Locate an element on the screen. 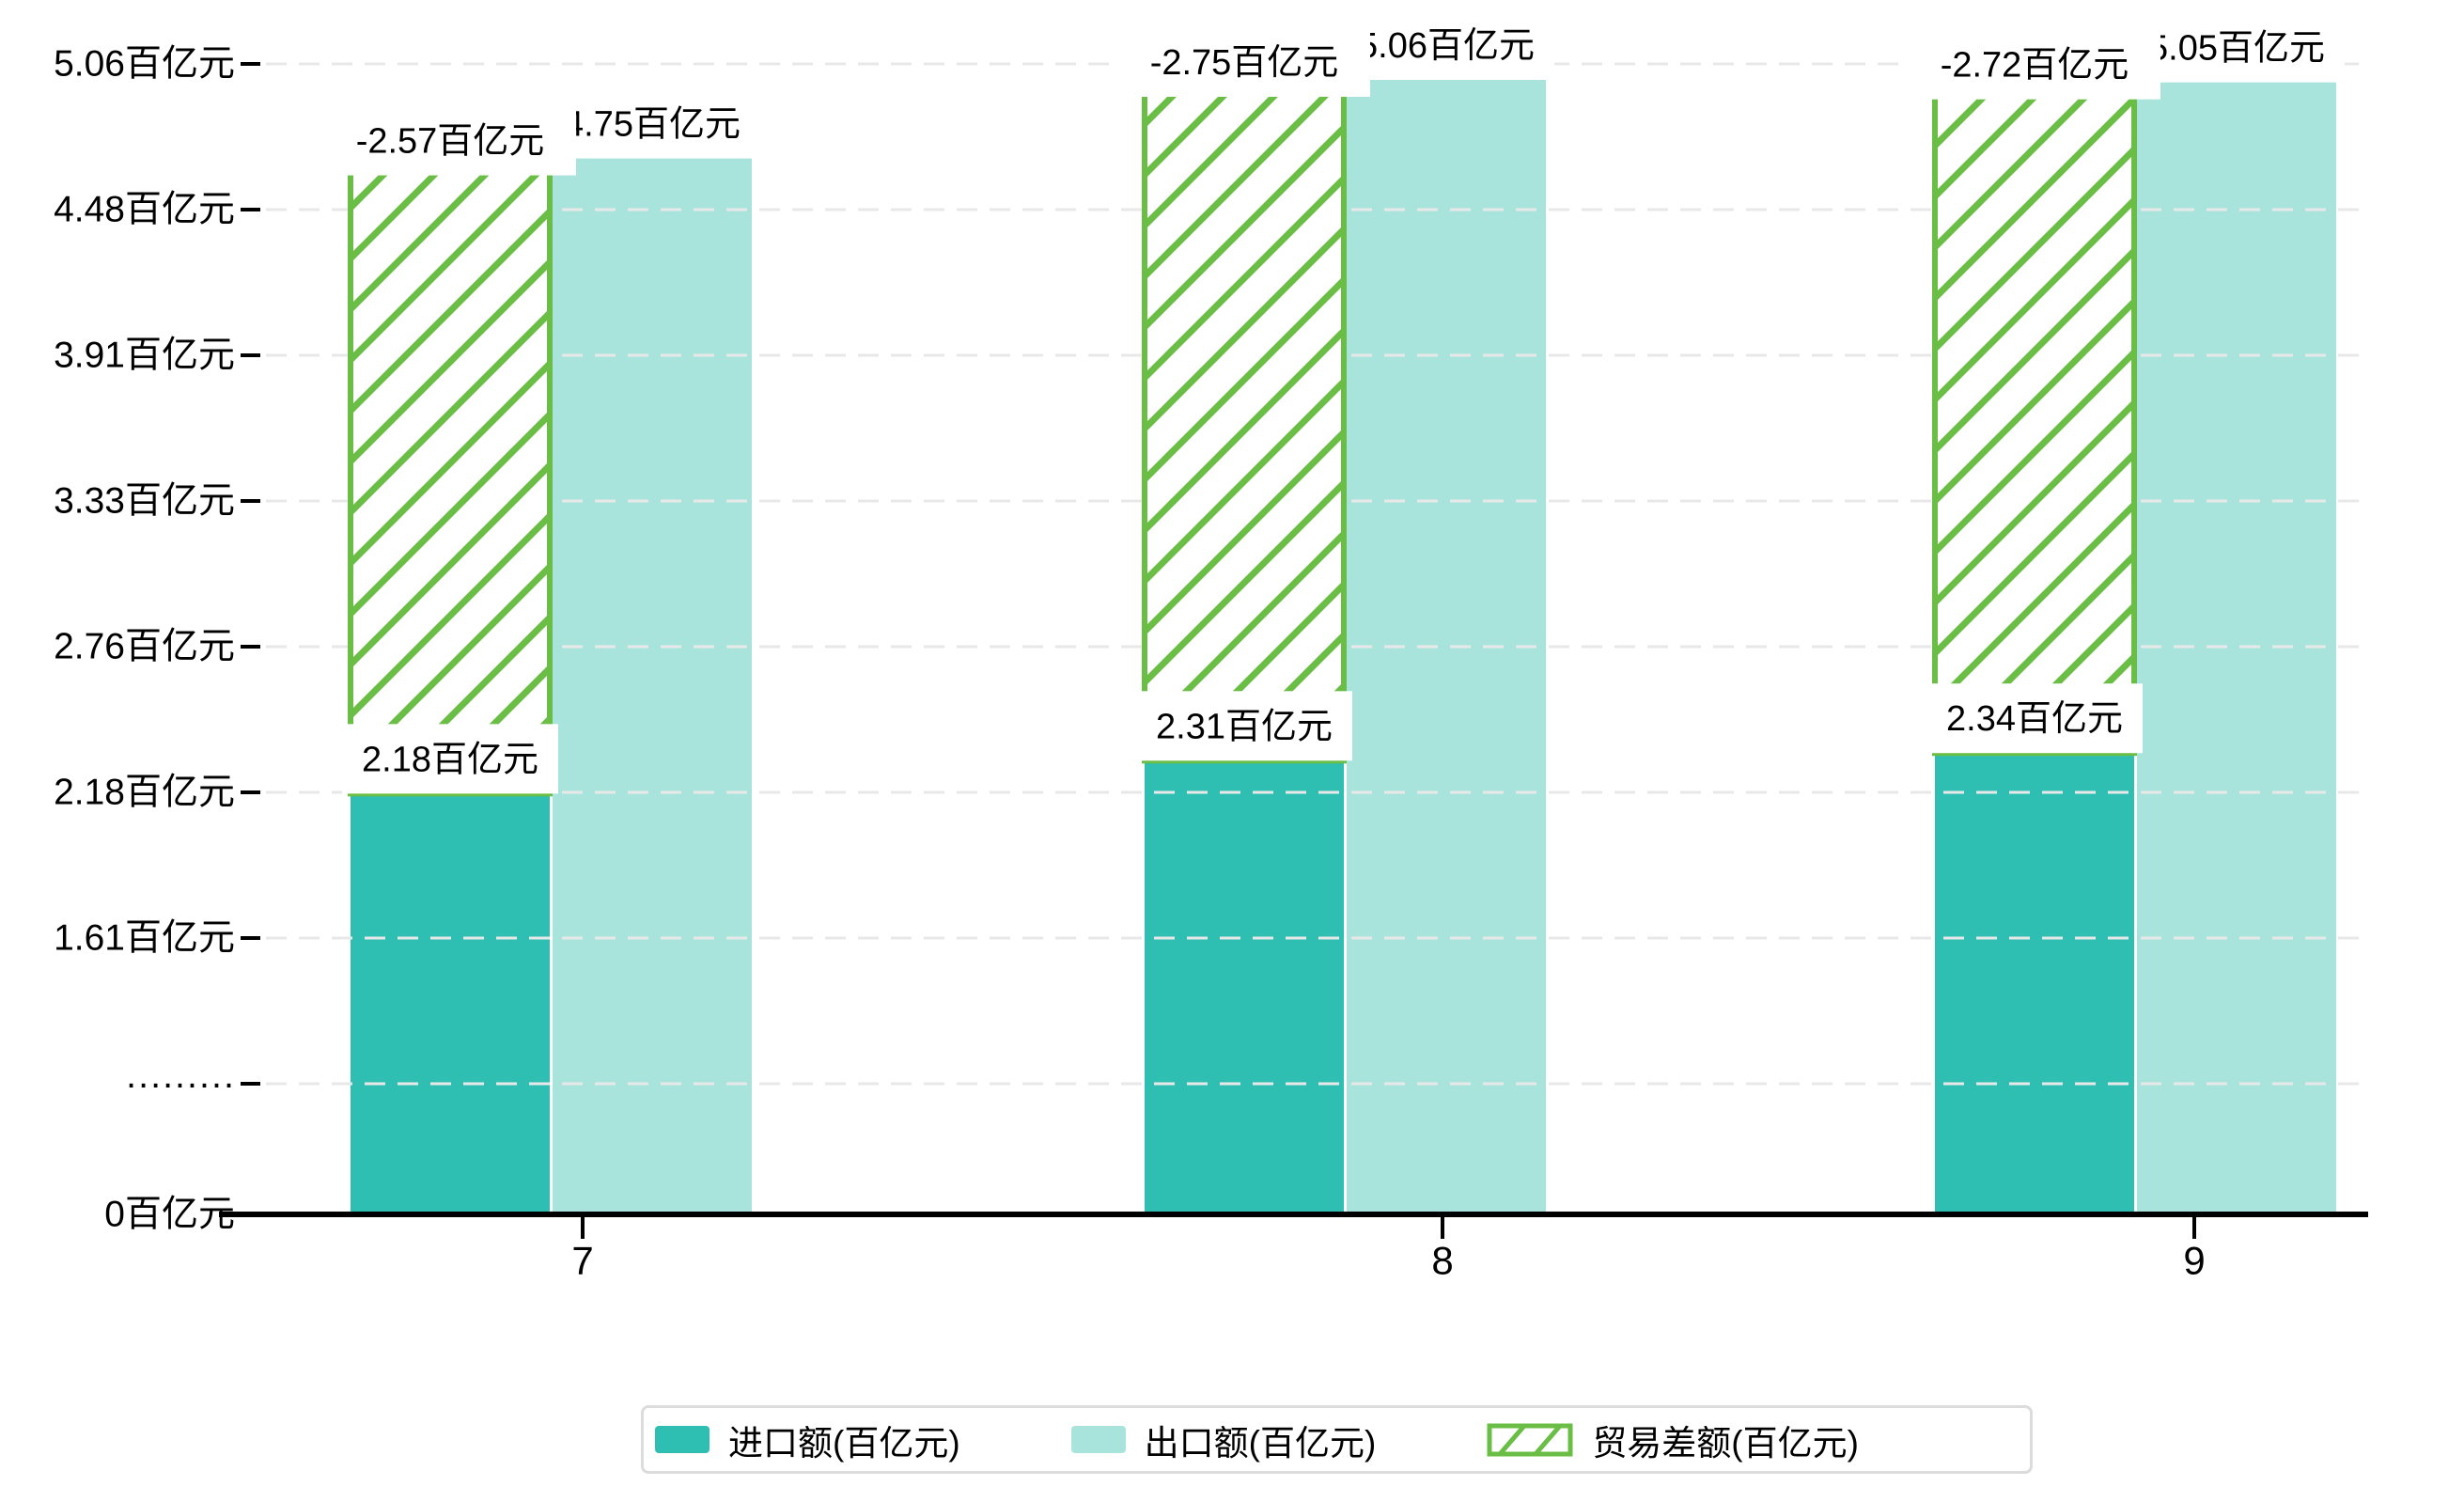  legend-label-export: 出口额(百亿元) is located at coordinates (1260, 1443).